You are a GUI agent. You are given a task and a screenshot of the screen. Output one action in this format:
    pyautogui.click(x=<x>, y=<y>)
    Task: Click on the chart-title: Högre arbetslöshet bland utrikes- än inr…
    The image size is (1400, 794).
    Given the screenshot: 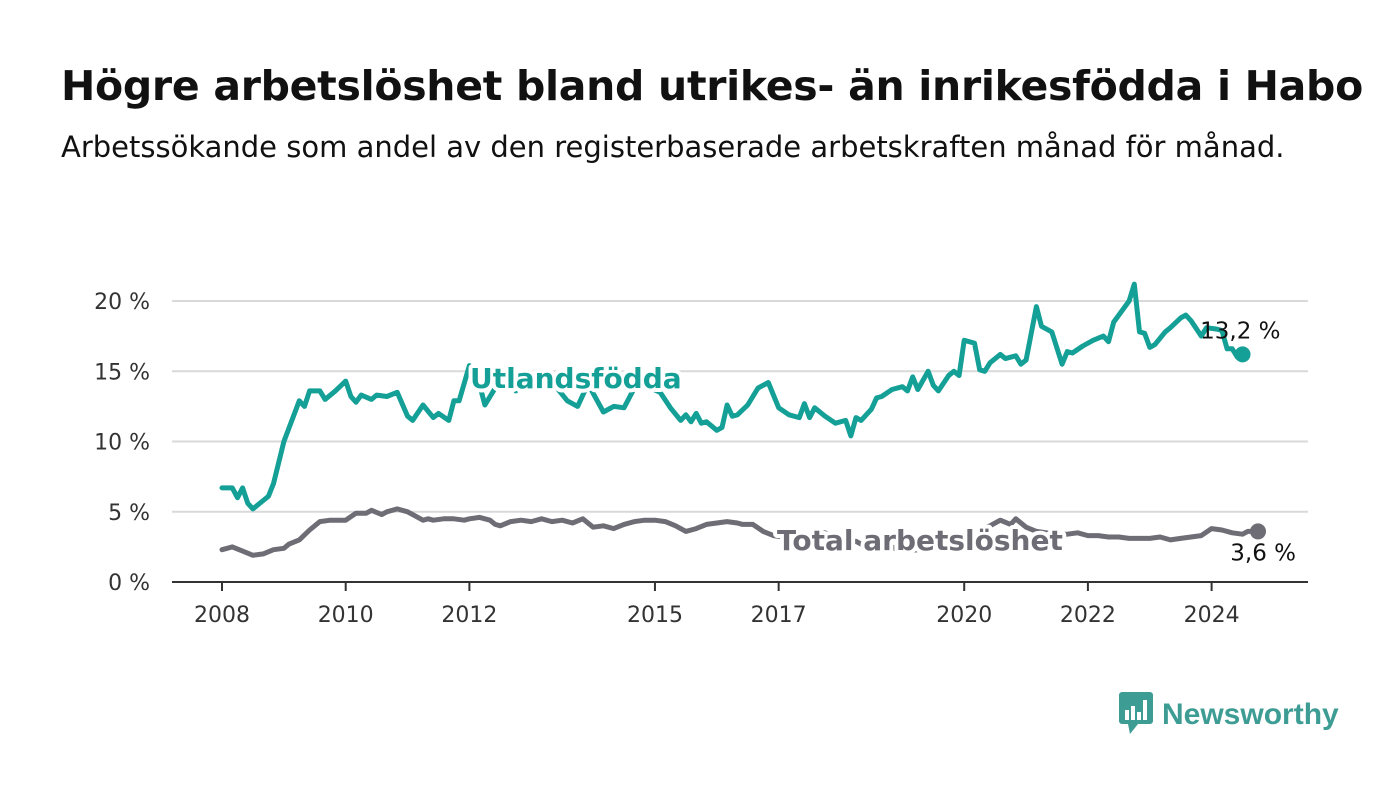 What is the action you would take?
    pyautogui.click(x=712, y=86)
    